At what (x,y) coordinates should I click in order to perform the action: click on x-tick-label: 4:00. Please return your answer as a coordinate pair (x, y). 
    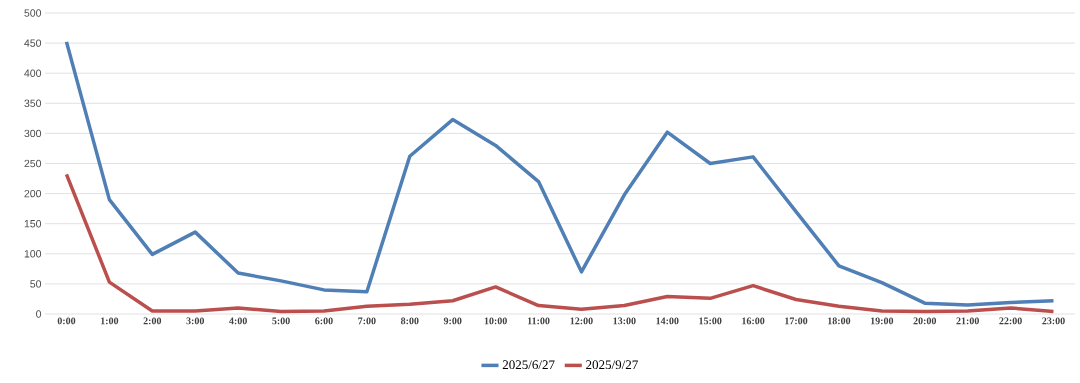
    Looking at the image, I should click on (238, 321).